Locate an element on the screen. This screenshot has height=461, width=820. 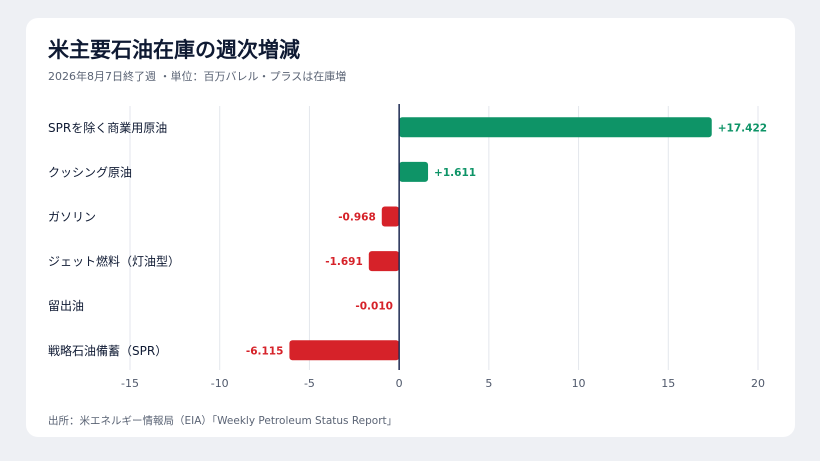
category-label: SPRを除く商業用原油 is located at coordinates (107, 127).